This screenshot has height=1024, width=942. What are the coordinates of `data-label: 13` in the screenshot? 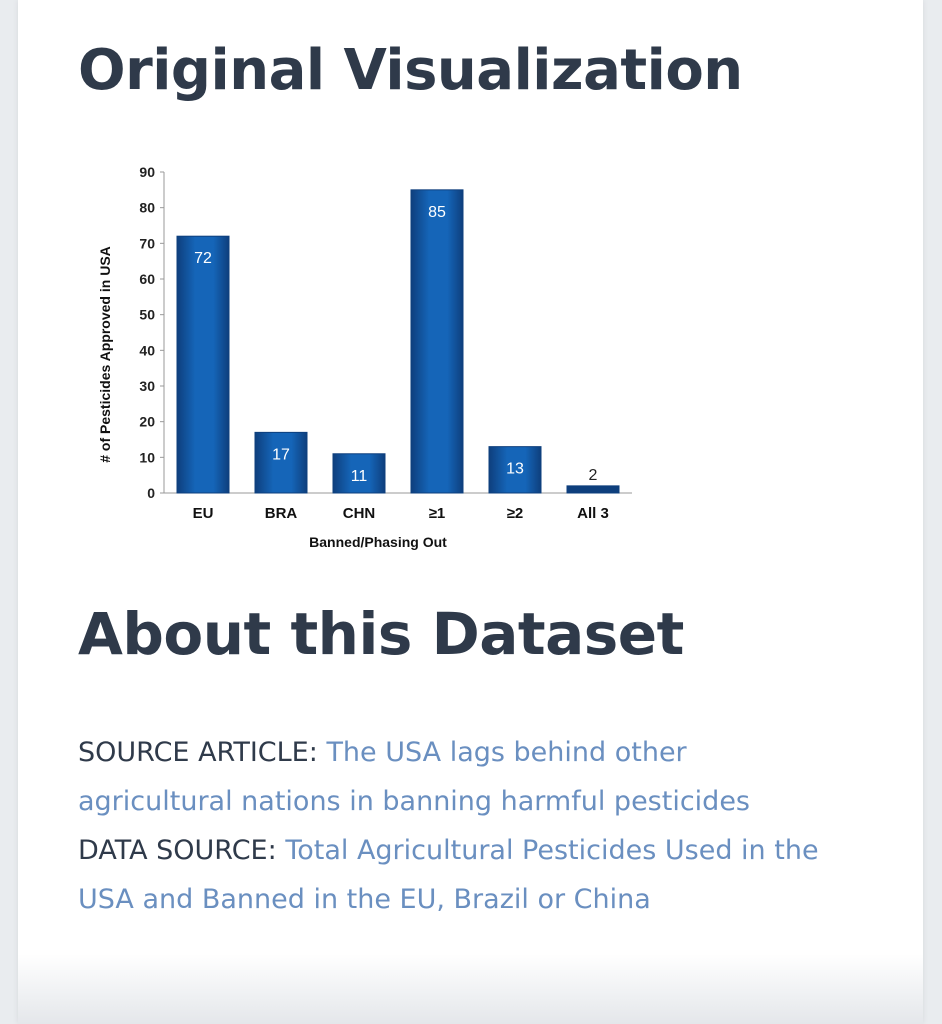 It's located at (515, 469).